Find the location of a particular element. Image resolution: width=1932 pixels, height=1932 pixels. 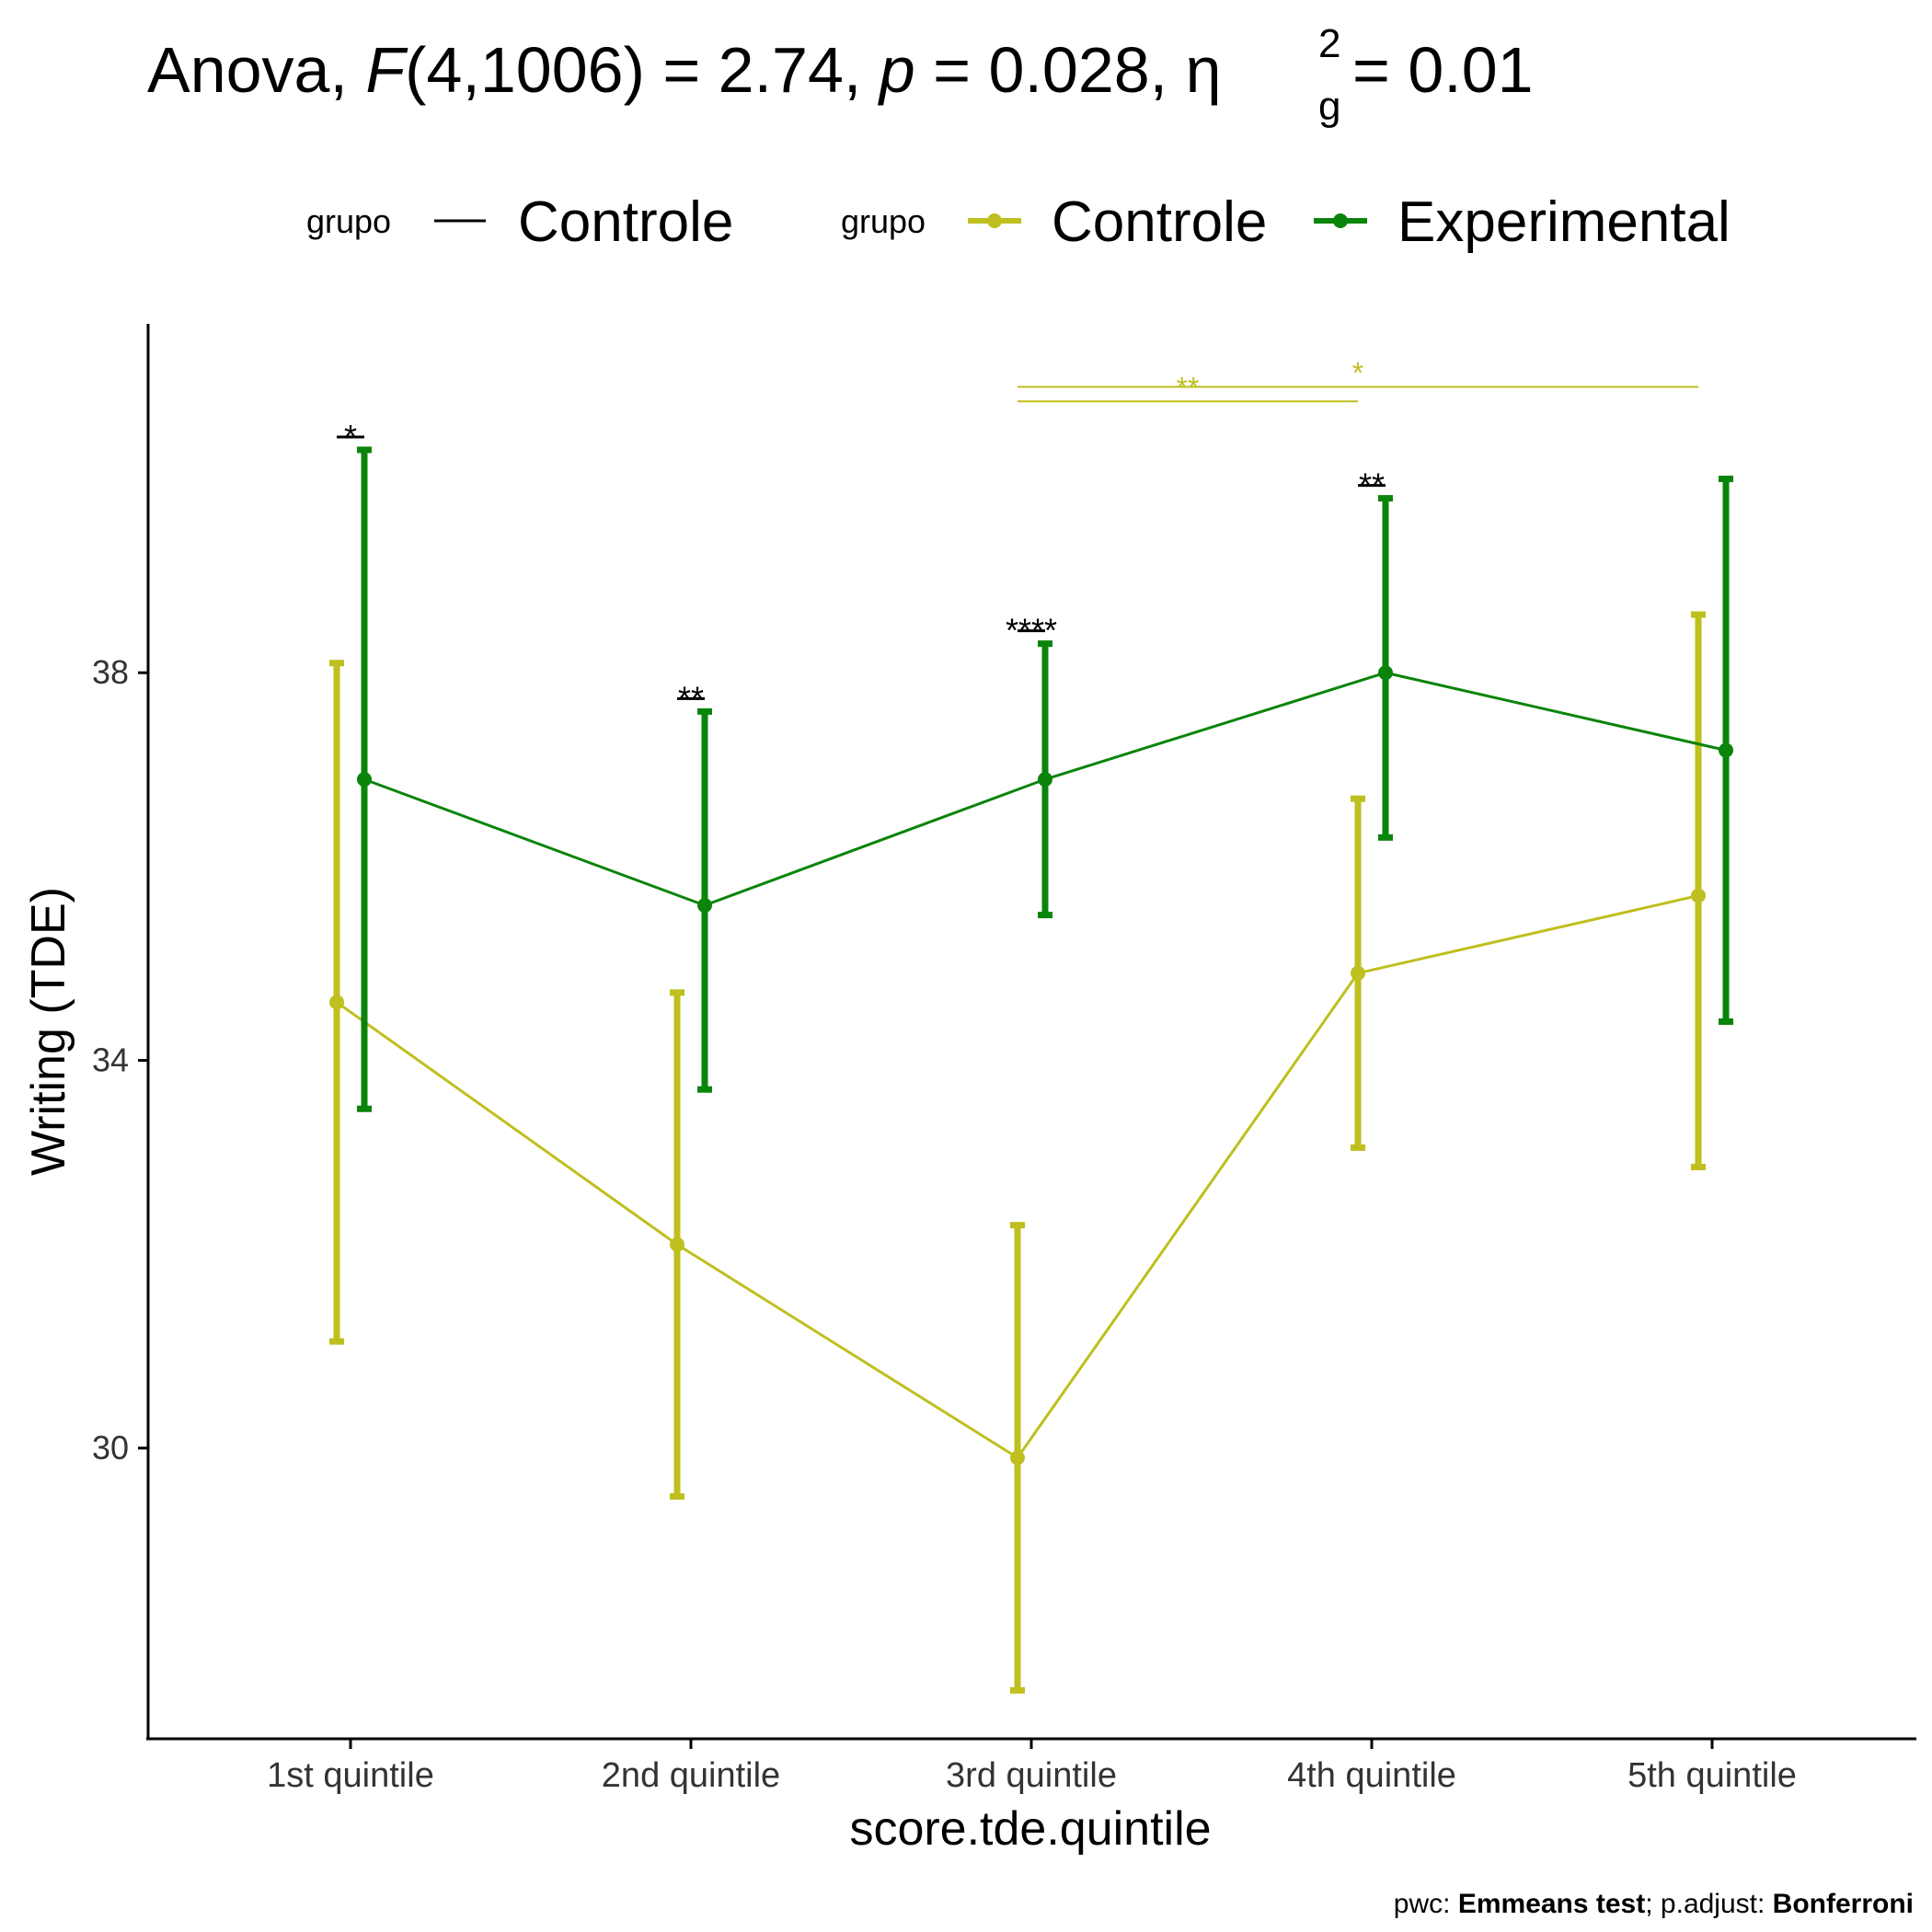

caption-prefix: pwc: is located at coordinates (1426, 1904).